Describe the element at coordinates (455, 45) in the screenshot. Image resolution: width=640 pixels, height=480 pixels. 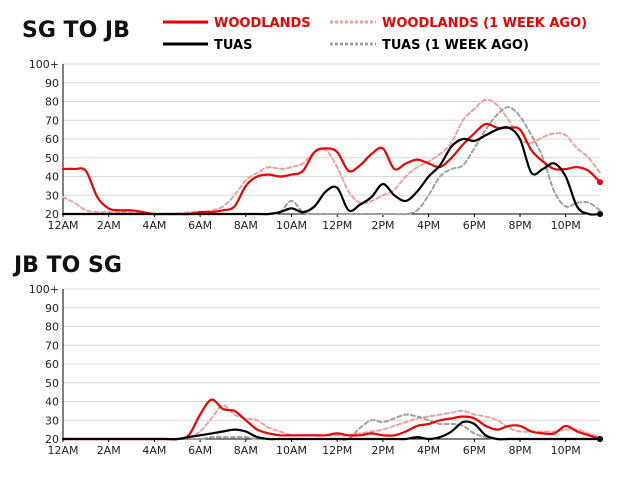
I see `legend-label: TUAS (1 WEEK AGO)` at that location.